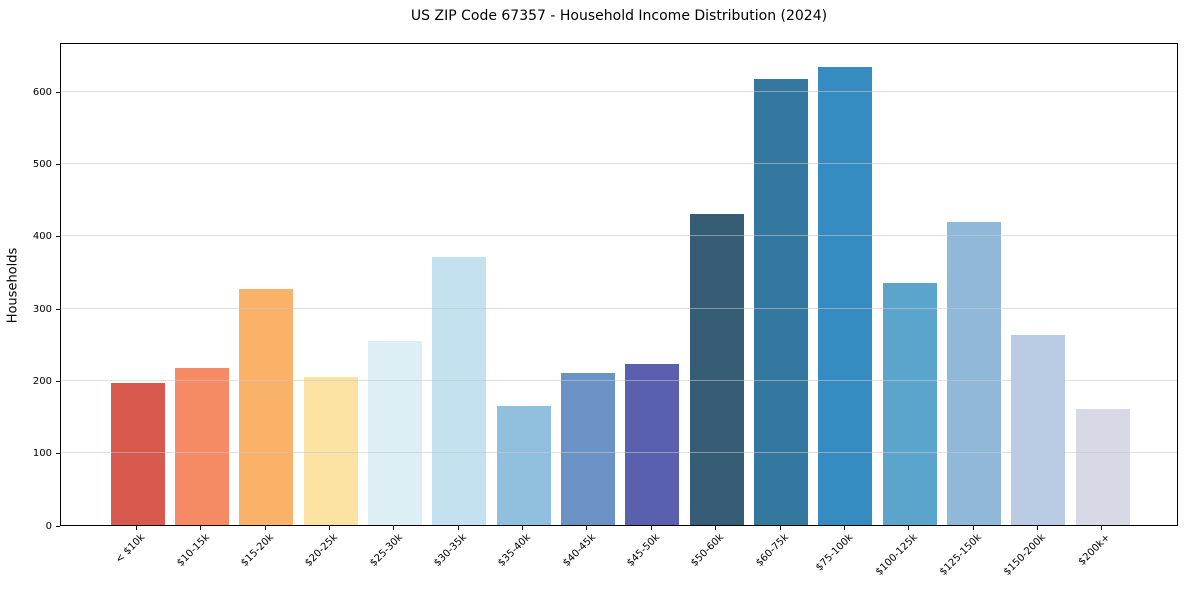  I want to click on bar-$30-35k, so click(459, 391).